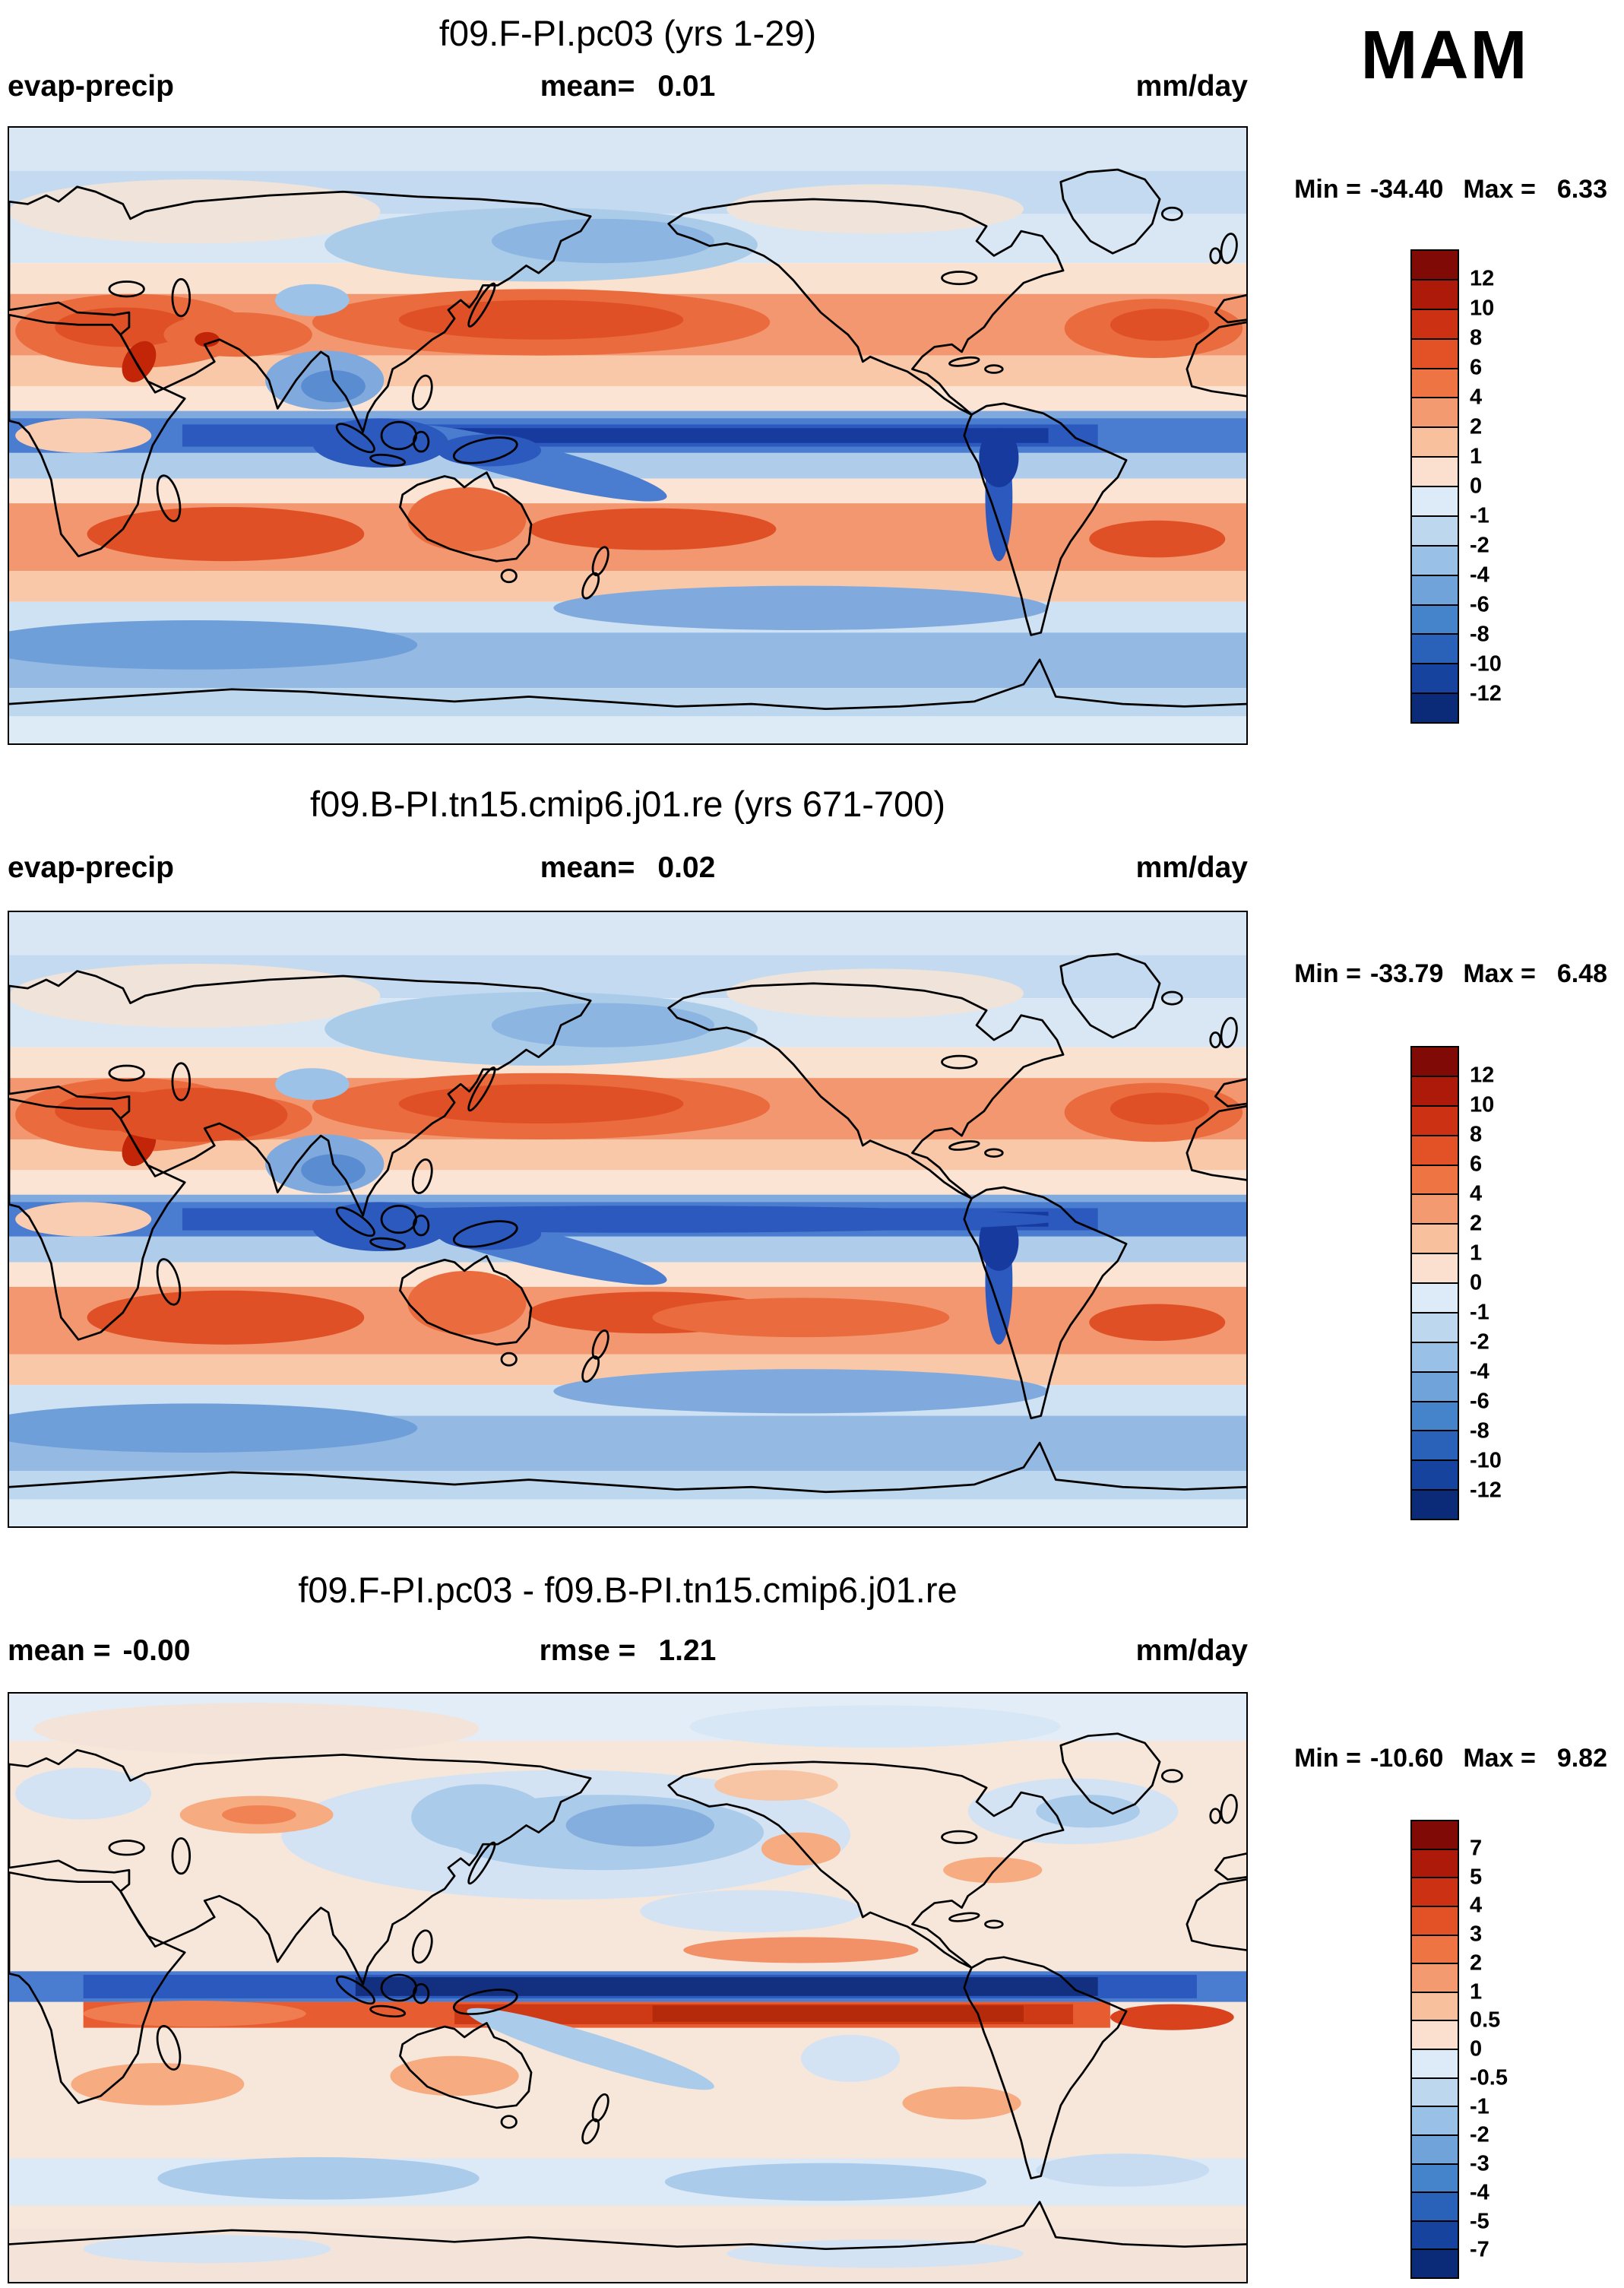 Image resolution: width=1624 pixels, height=2288 pixels. What do you see at coordinates (1486, 664) in the screenshot?
I see `colorbar-tick-label: -10` at bounding box center [1486, 664].